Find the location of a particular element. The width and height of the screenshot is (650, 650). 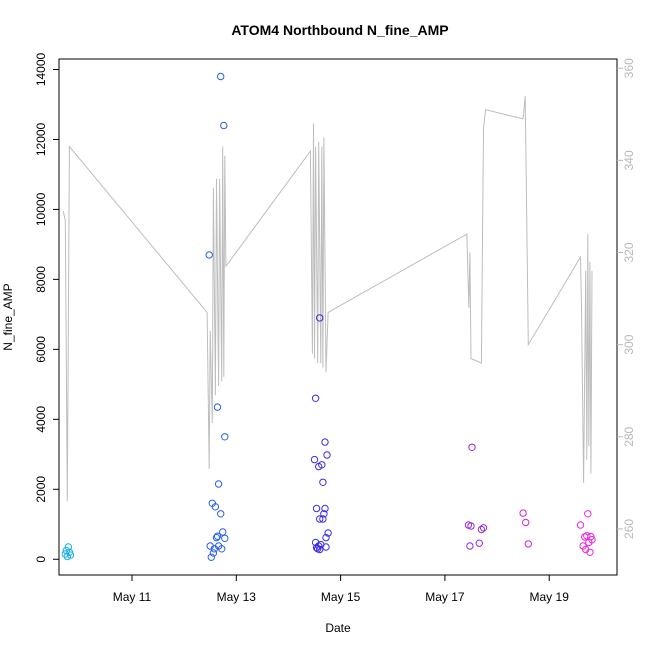

x-tick-label-1: May 13 is located at coordinates (237, 597).